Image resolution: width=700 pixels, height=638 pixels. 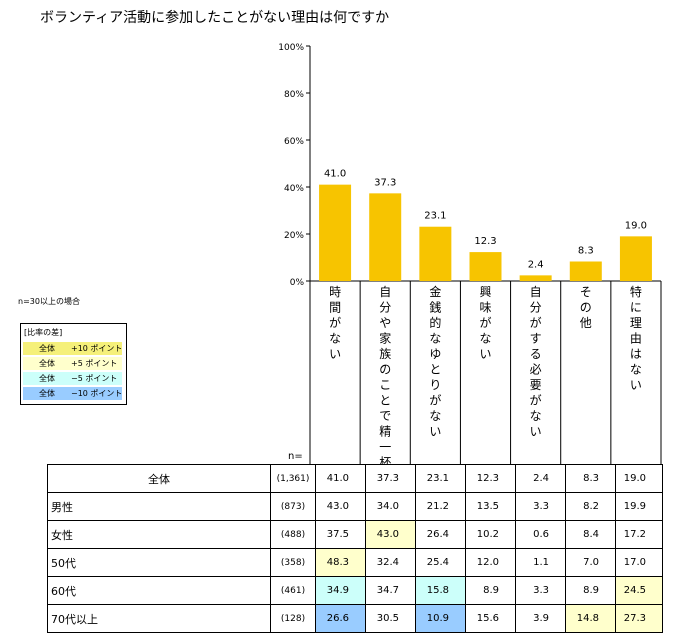 What do you see at coordinates (355, 590) in the screenshot?
I see `table-row: 60代 (461) 34.9 34.7 15.8 8.9 3.3 8.9 24.5` at bounding box center [355, 590].